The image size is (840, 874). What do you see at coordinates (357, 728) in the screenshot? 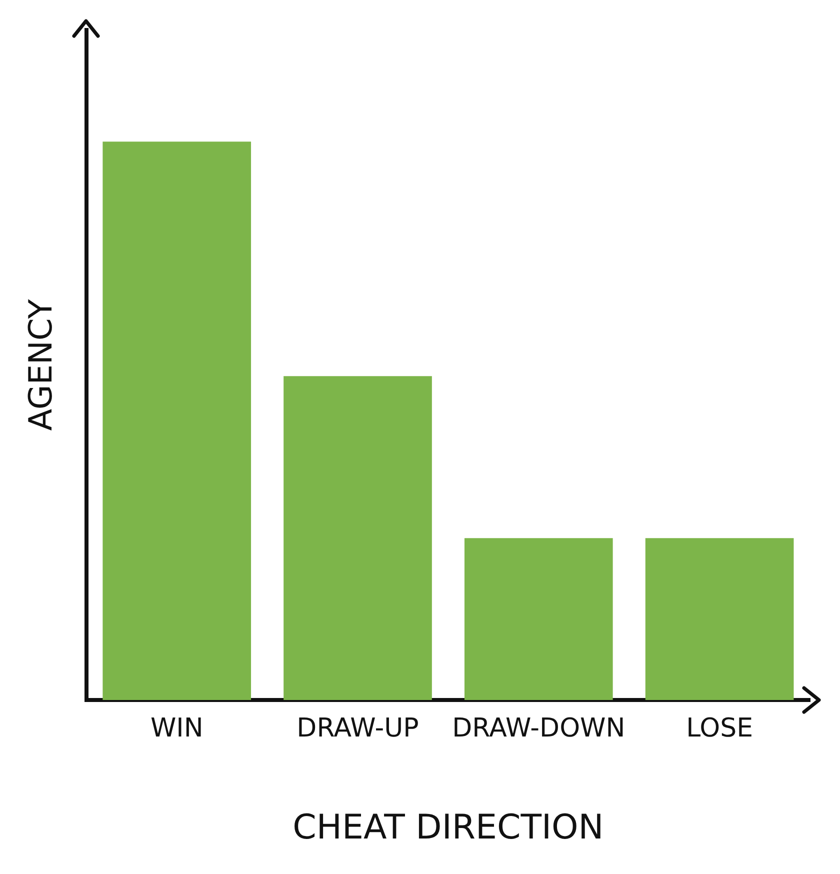
I see `x-tick-label: DRAW-UP` at bounding box center [357, 728].